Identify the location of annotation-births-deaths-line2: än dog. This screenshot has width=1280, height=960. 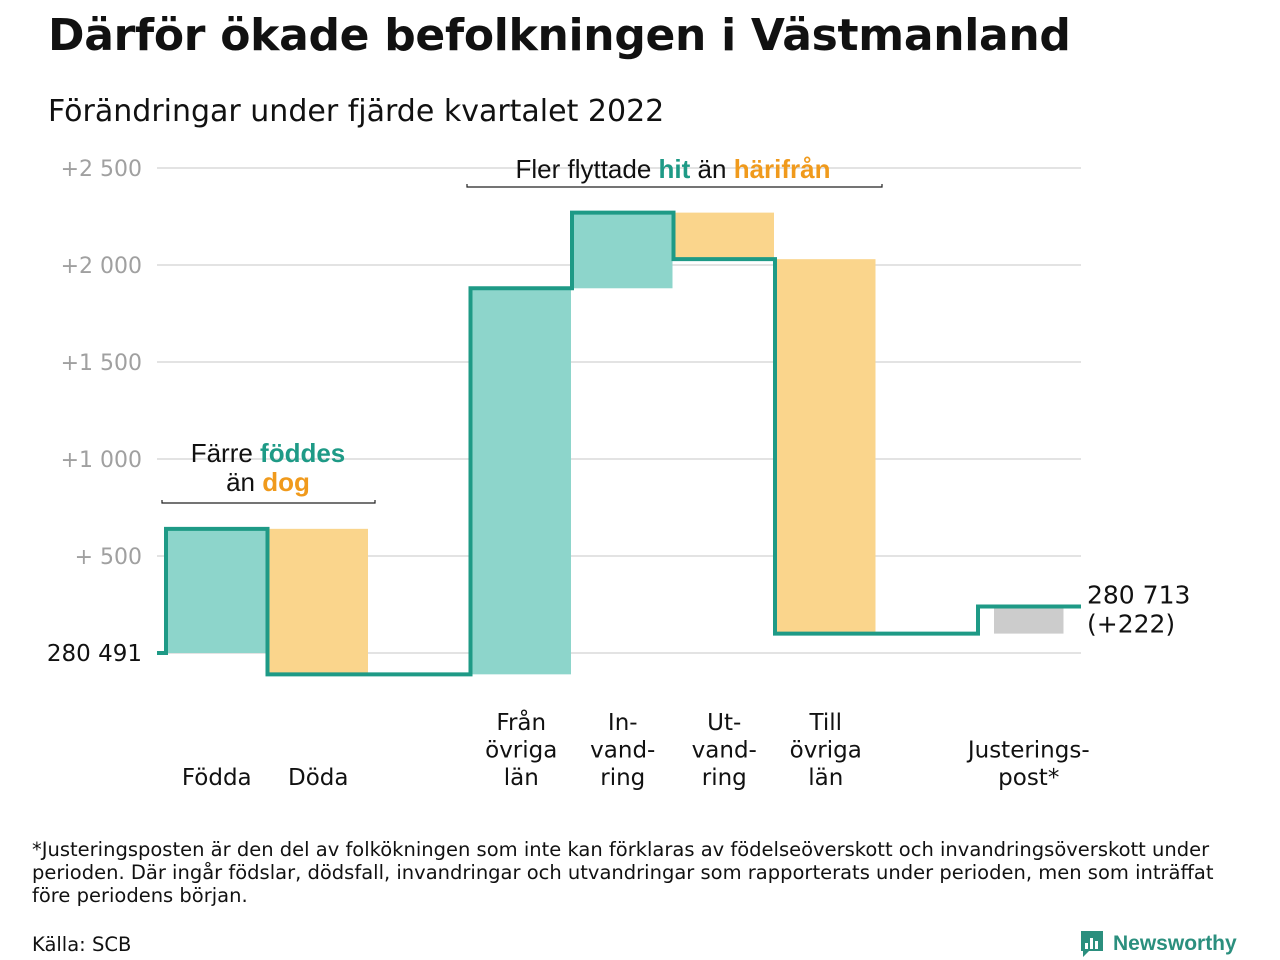
(268, 482).